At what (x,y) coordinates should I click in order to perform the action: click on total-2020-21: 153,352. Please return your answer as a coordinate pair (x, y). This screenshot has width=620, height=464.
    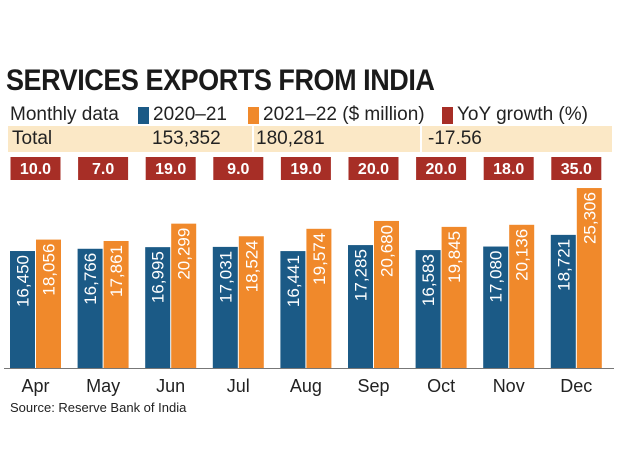
    Looking at the image, I should click on (186, 138).